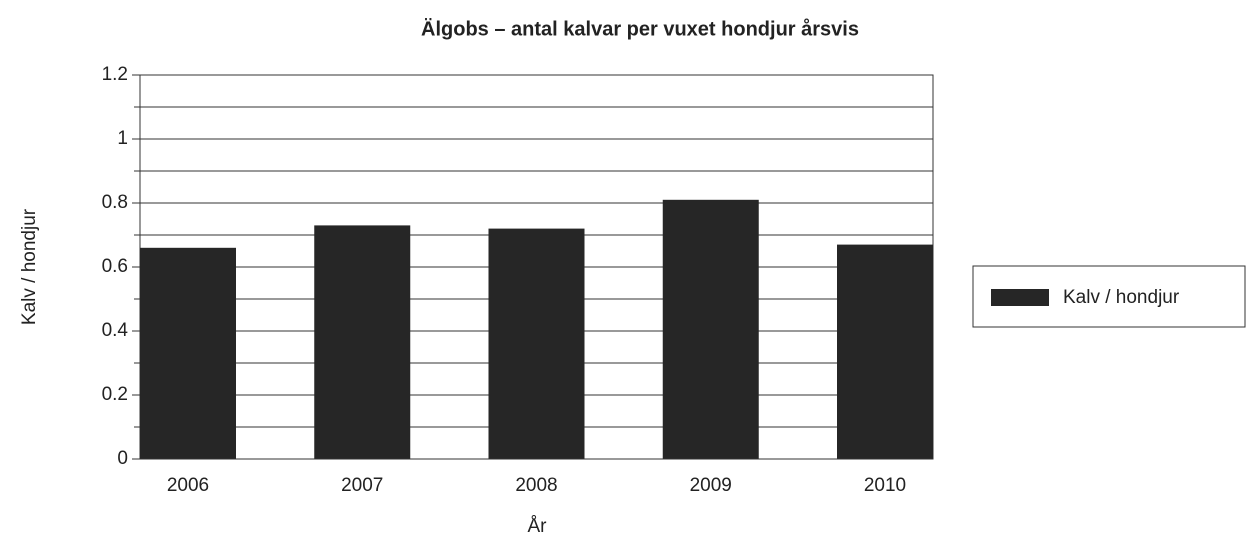 This screenshot has width=1248, height=543. What do you see at coordinates (711, 485) in the screenshot?
I see `x-tick-label: 2009` at bounding box center [711, 485].